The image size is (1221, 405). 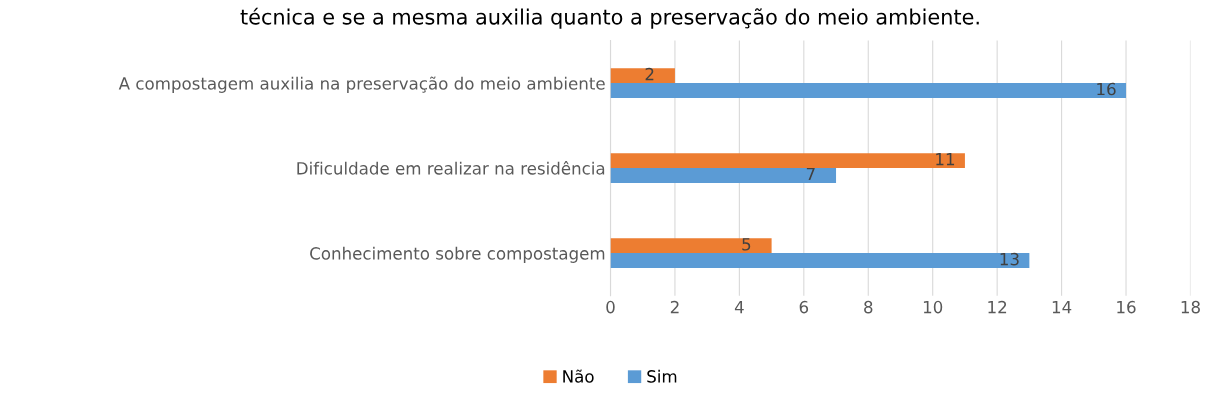 I want to click on legend-label: Não, so click(x=578, y=376).